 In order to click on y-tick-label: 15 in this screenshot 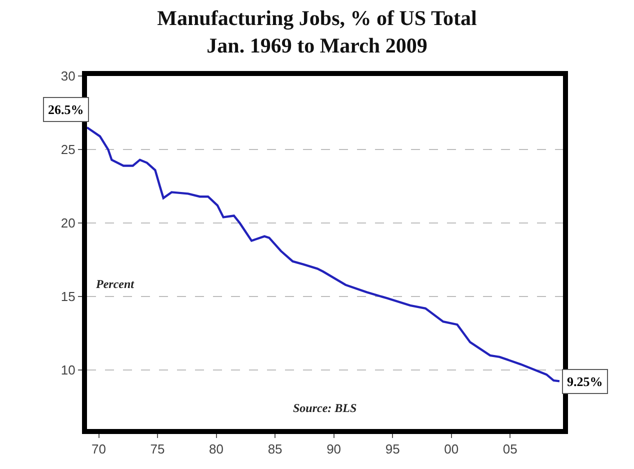, I will do `click(68, 296)`.